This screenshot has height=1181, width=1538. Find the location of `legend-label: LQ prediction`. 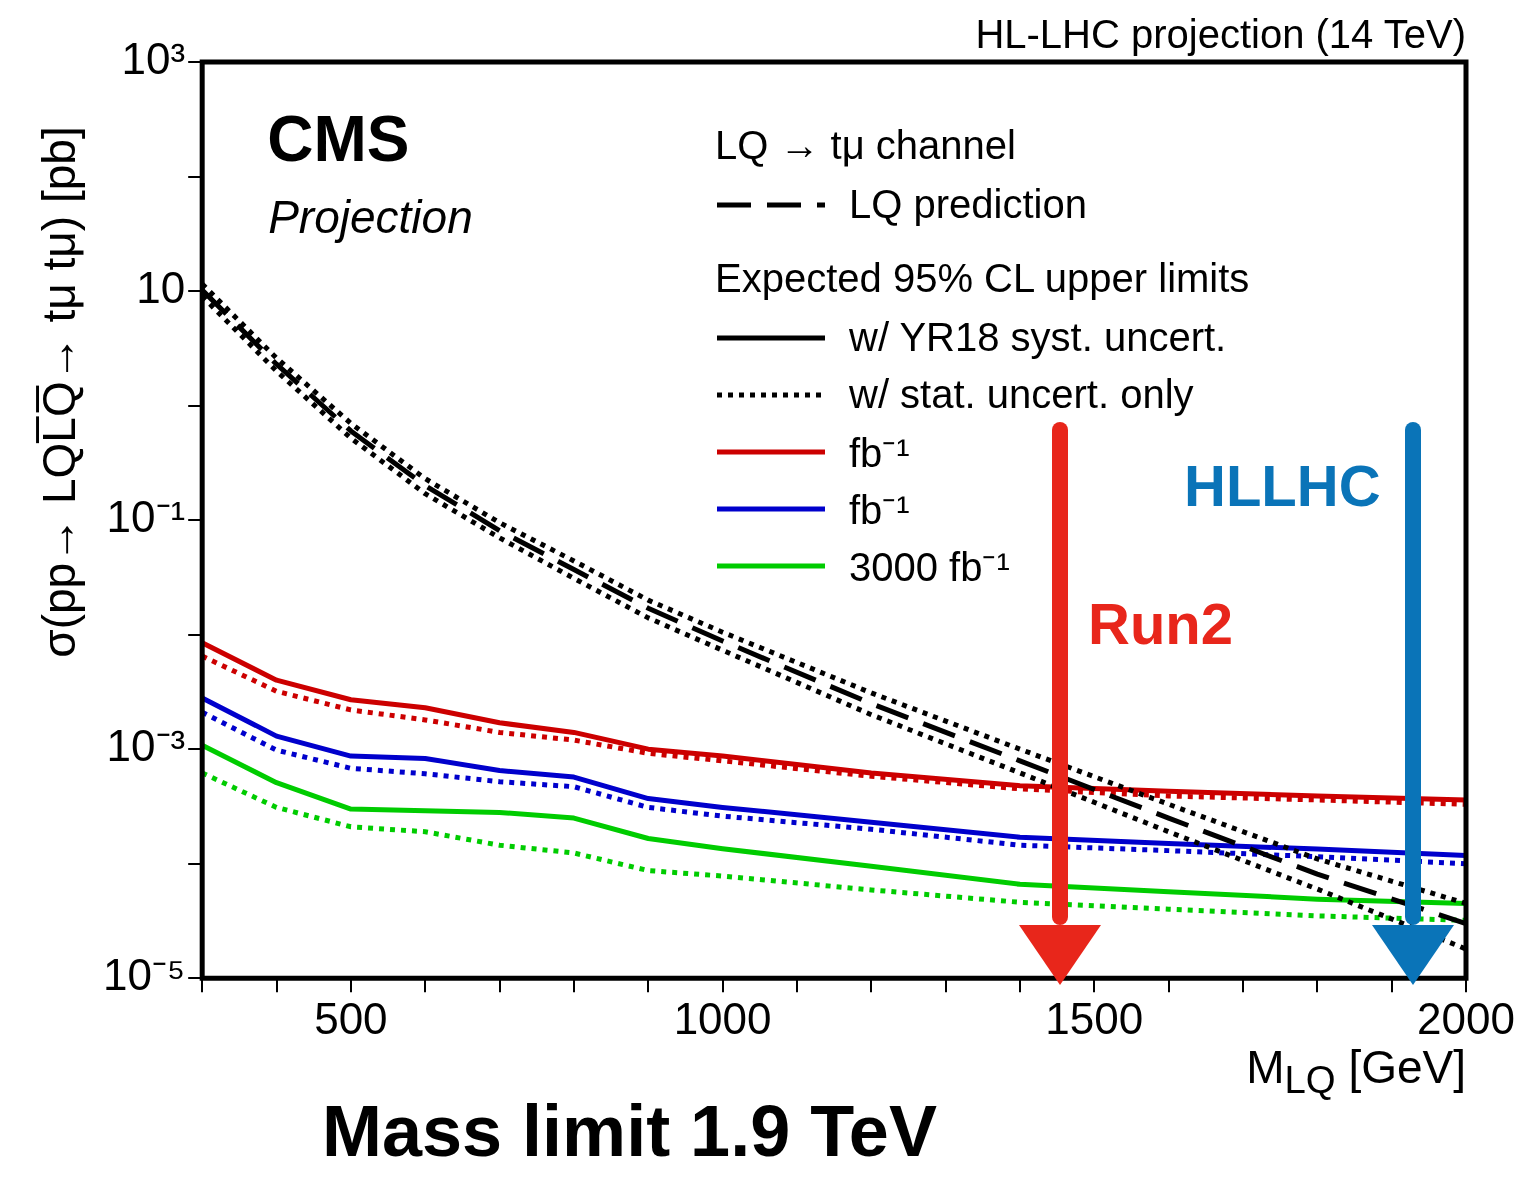

legend-label: LQ prediction is located at coordinates (968, 204).